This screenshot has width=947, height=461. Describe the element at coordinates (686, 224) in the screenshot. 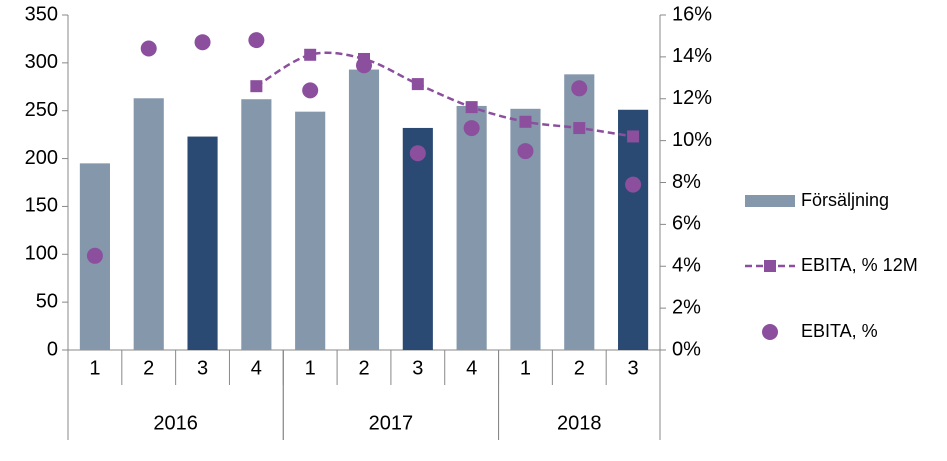

I see `y2-tick-label: 6%` at that location.